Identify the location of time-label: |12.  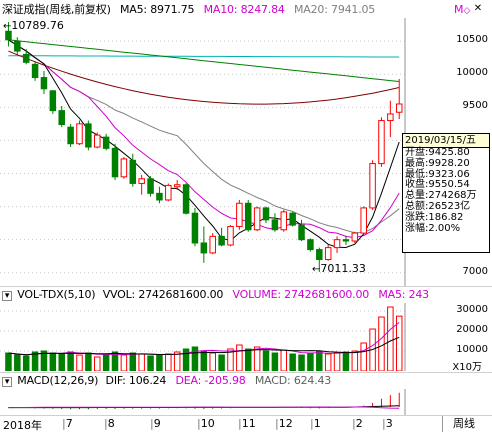
(284, 423).